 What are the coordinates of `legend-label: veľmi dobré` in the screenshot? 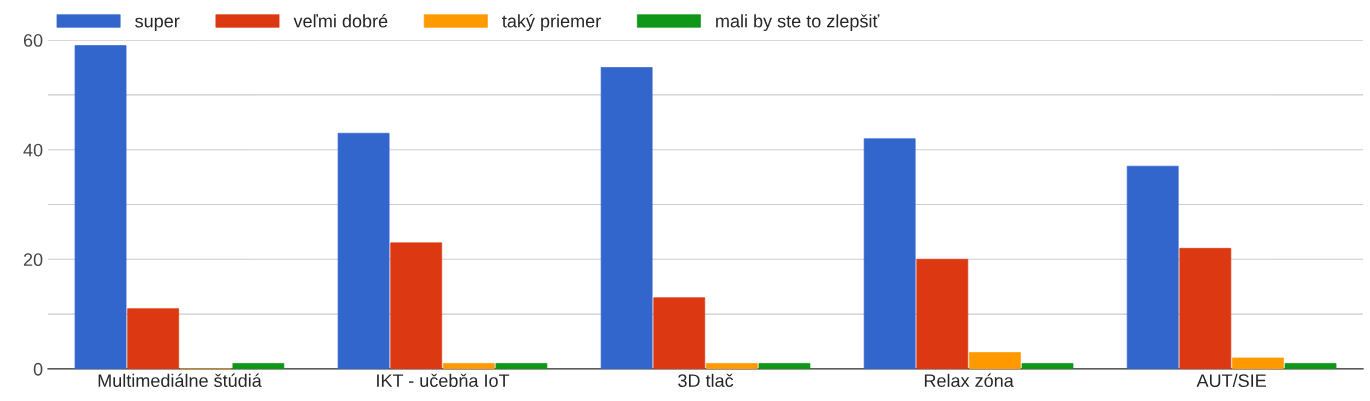 It's located at (340, 21).